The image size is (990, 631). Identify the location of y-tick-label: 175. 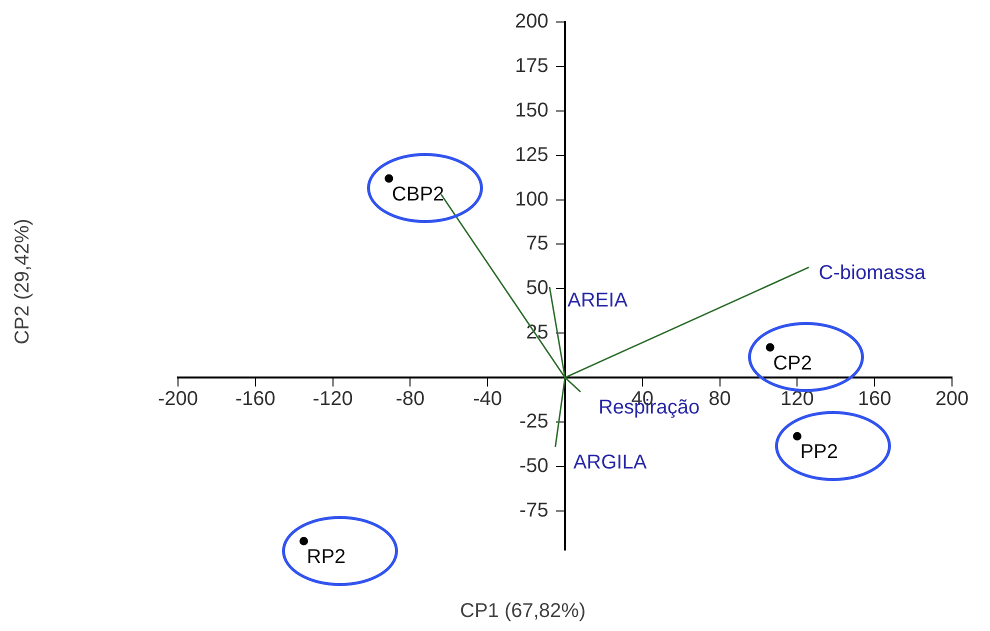
(539, 65).